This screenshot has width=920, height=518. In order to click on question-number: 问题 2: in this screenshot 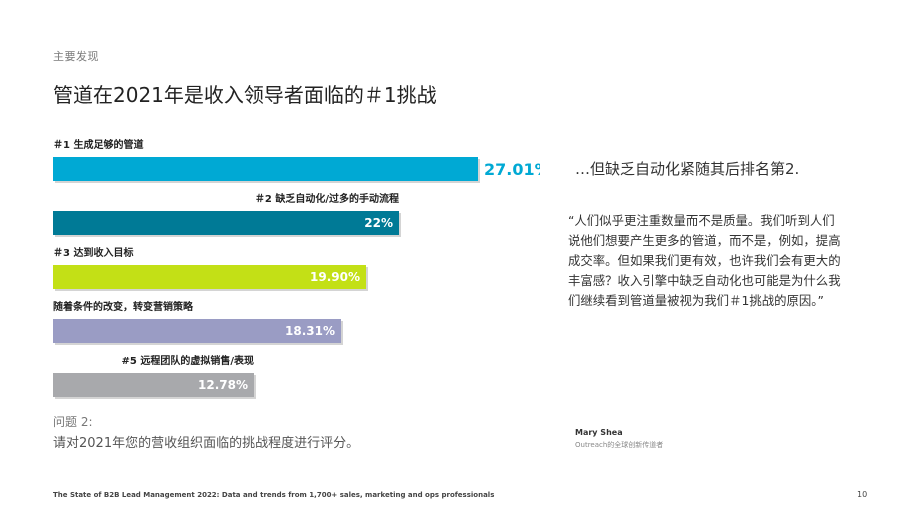, I will do `click(73, 422)`.